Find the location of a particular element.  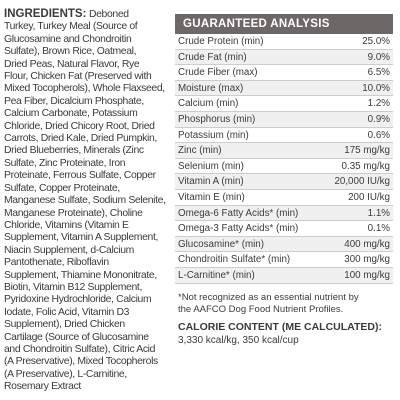

ingredient-text: Manganese Sulfate, Sodium Selenite, is located at coordinates (85, 201).